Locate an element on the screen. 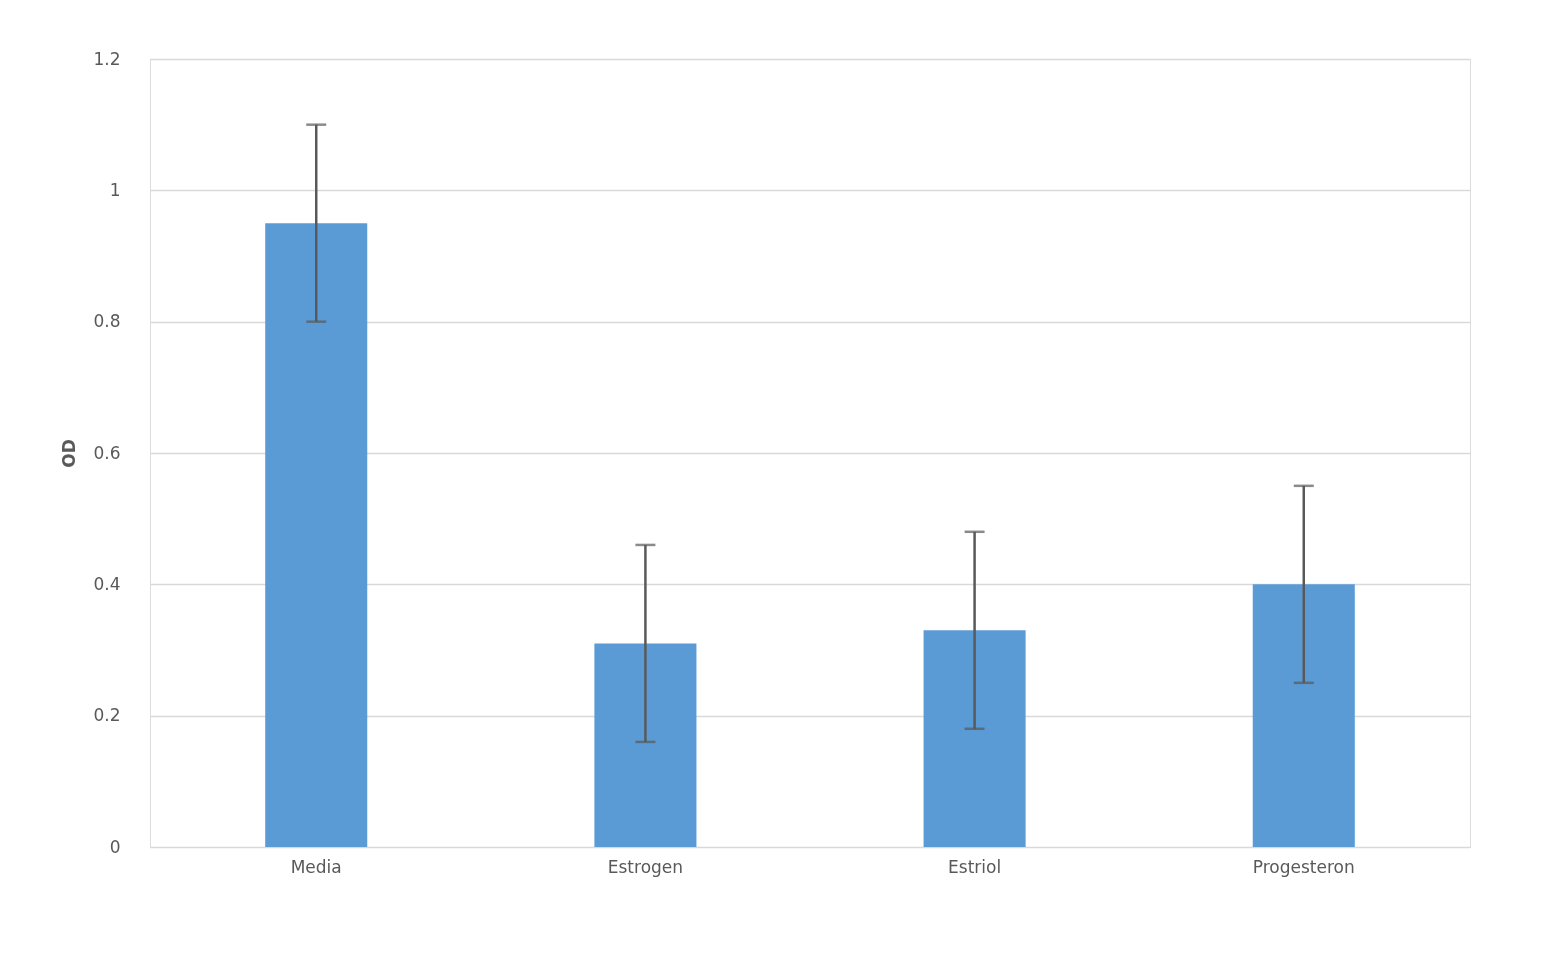 The height and width of the screenshot is (978, 1568). x-tick-label: Progesteron is located at coordinates (1303, 866).